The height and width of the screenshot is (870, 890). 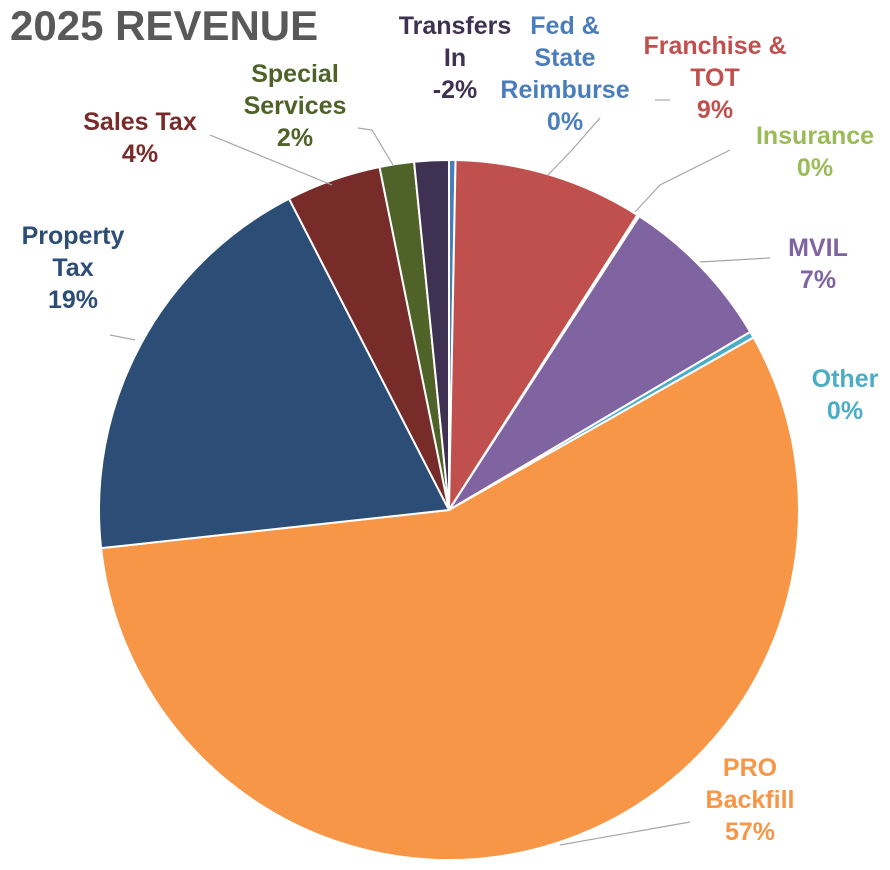 I want to click on slice-label: Franchise & TOT 9%, so click(x=715, y=78).